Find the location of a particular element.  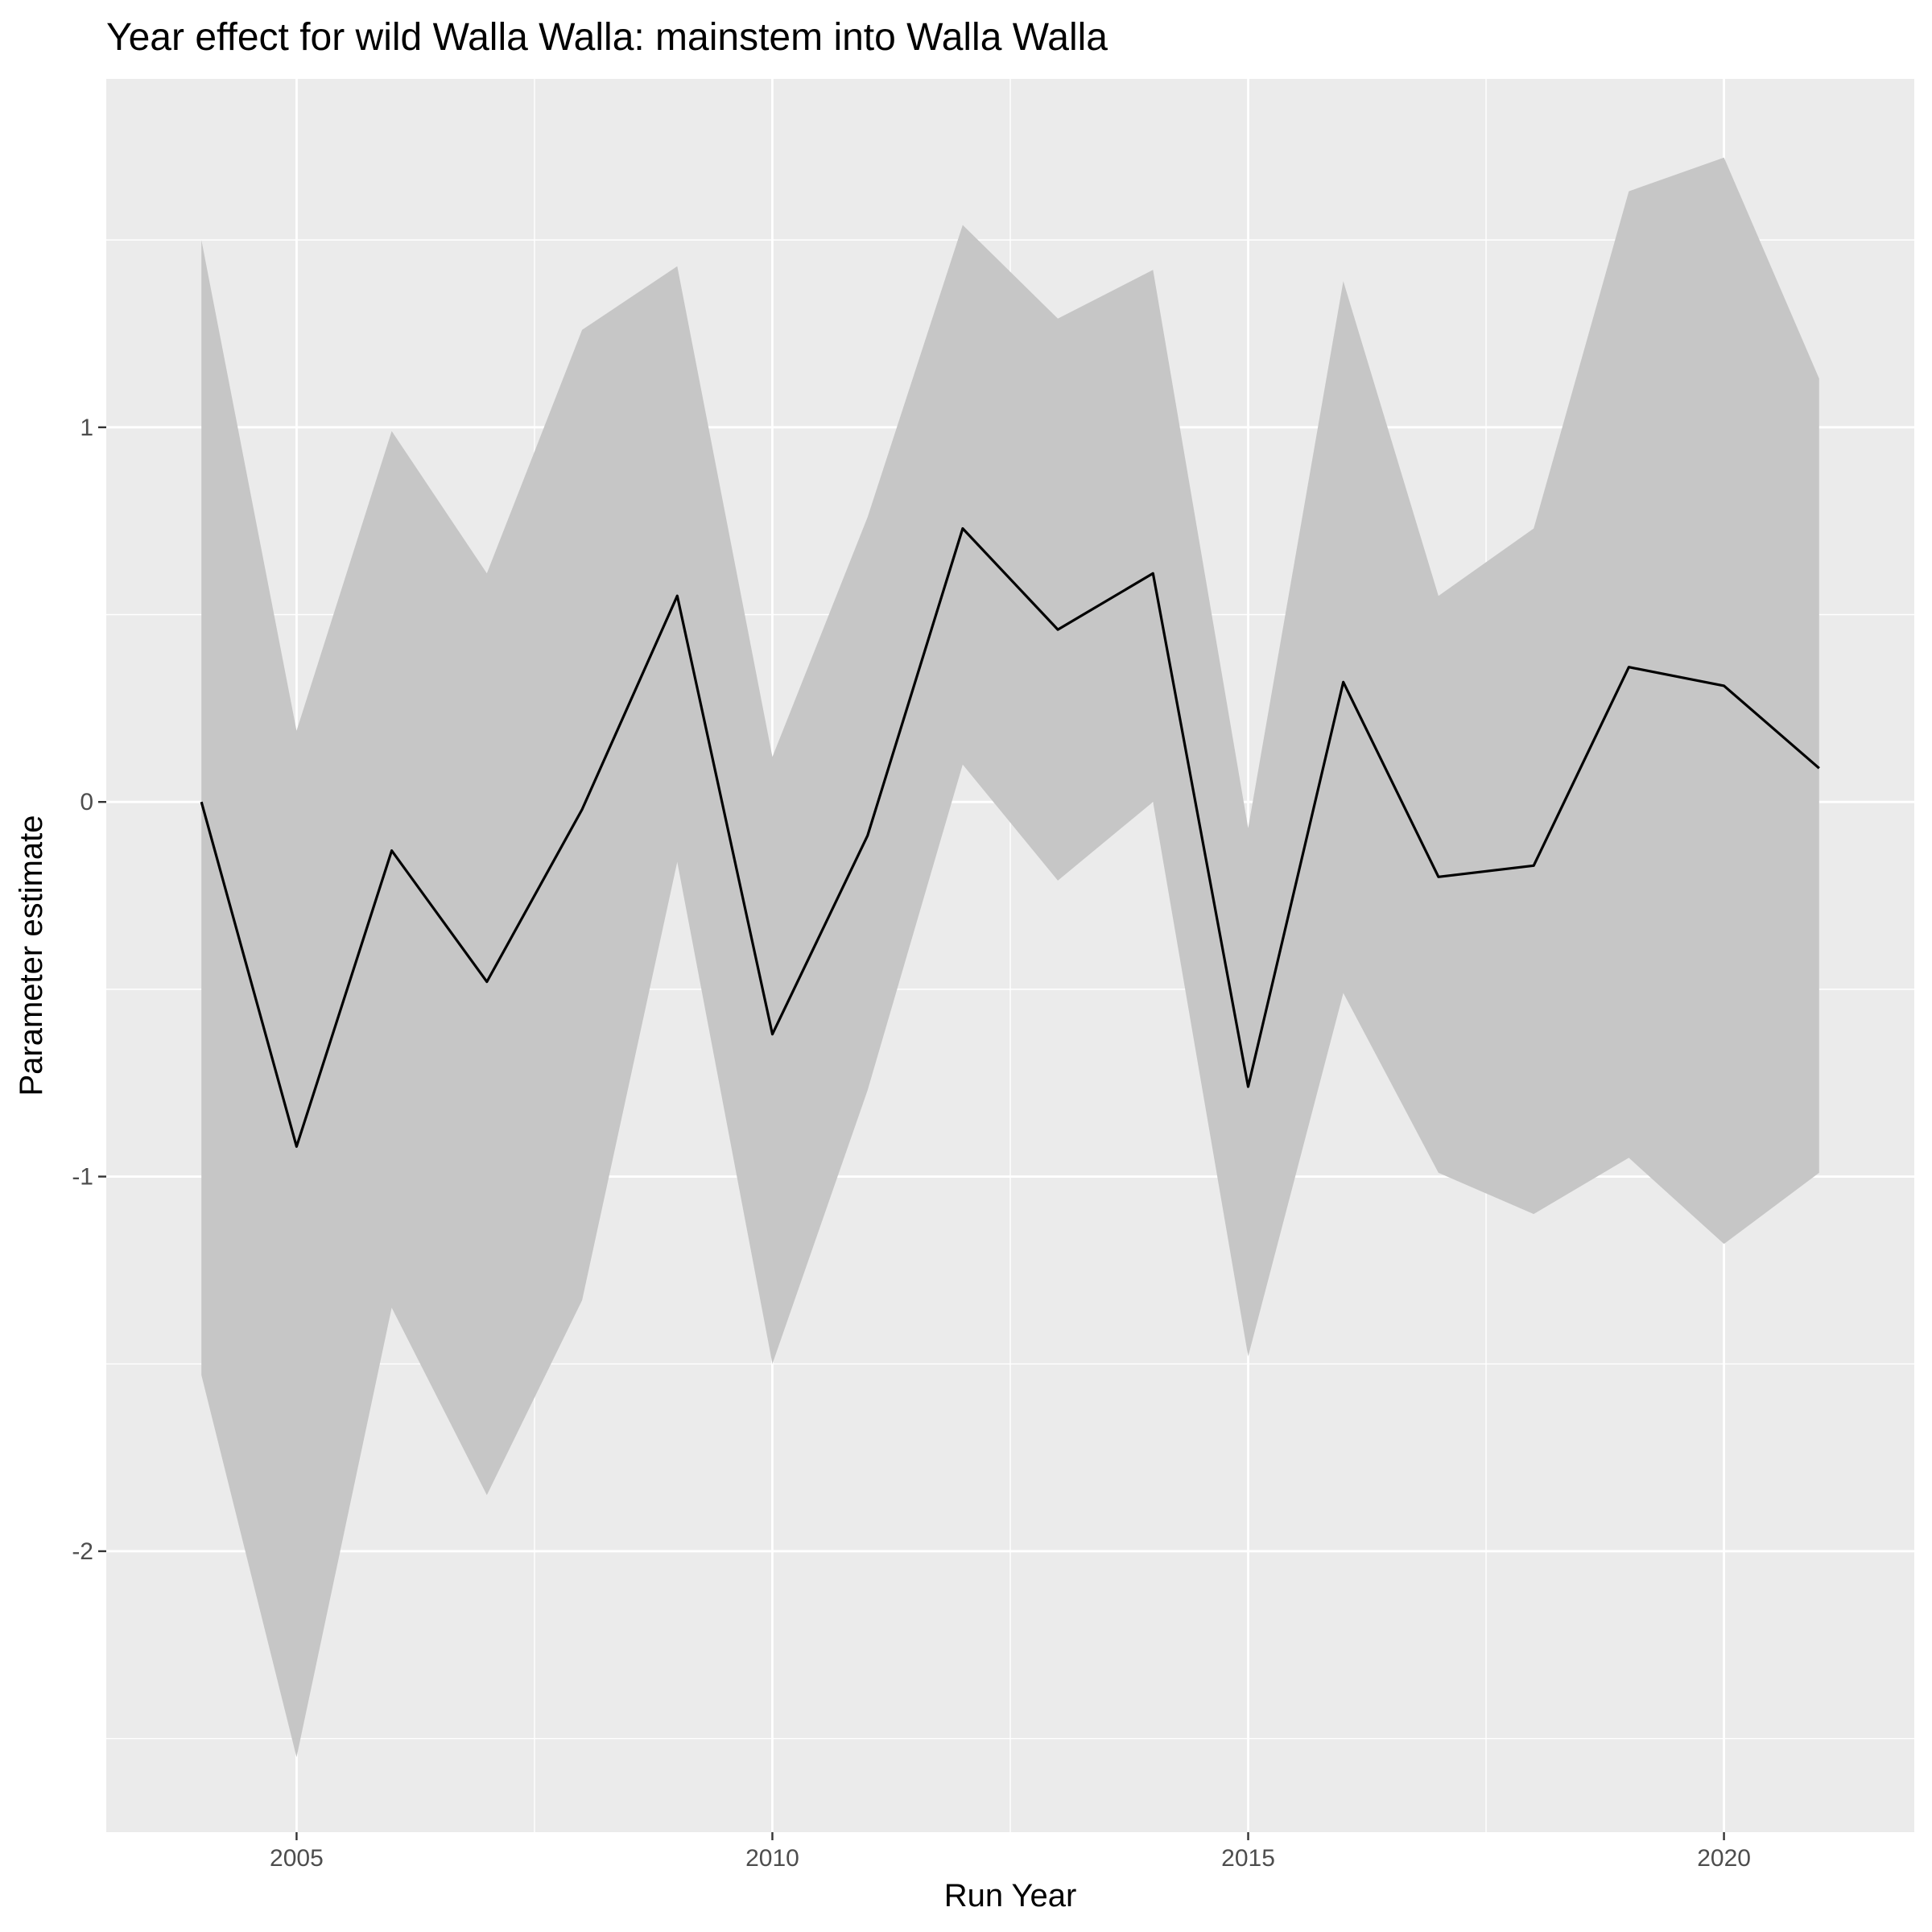

y-tick-label: -2 is located at coordinates (82, 1551).